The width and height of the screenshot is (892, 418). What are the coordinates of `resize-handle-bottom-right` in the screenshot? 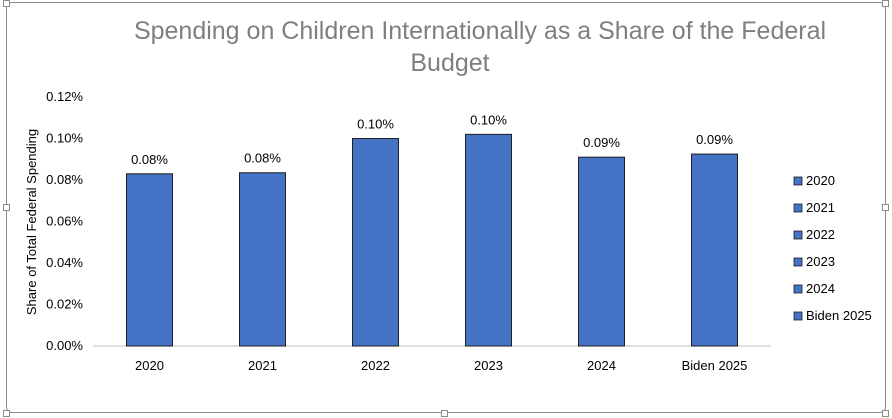 It's located at (885, 413).